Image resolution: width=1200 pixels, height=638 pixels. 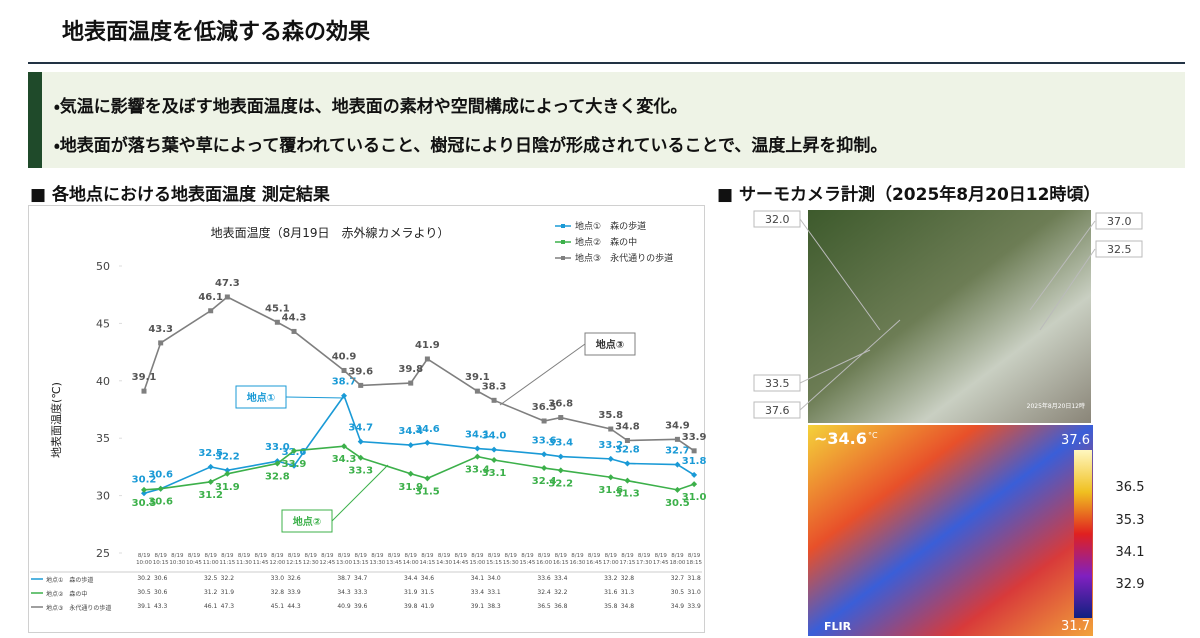 I want to click on data-label: 35.8, so click(x=610, y=415).